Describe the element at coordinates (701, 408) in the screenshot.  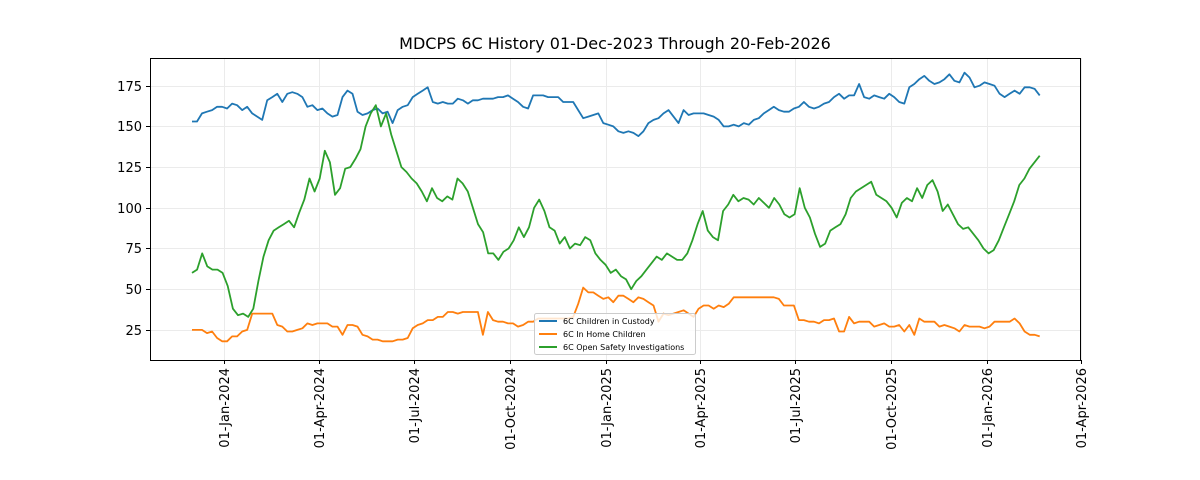
I see `x-tick-label: 01-Apr-2025` at that location.